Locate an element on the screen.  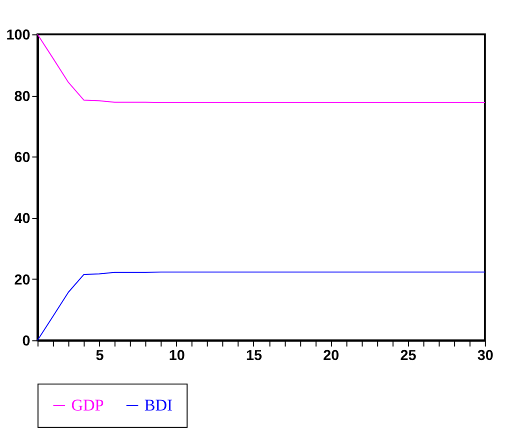
legend-label: BDI is located at coordinates (158, 404).